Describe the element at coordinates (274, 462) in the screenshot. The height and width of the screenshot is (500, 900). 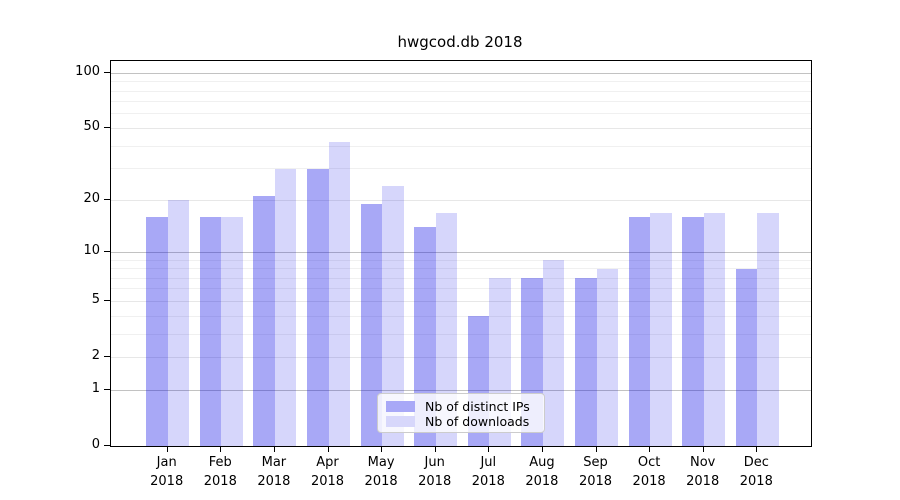
I see `x-label-month: Mar` at that location.